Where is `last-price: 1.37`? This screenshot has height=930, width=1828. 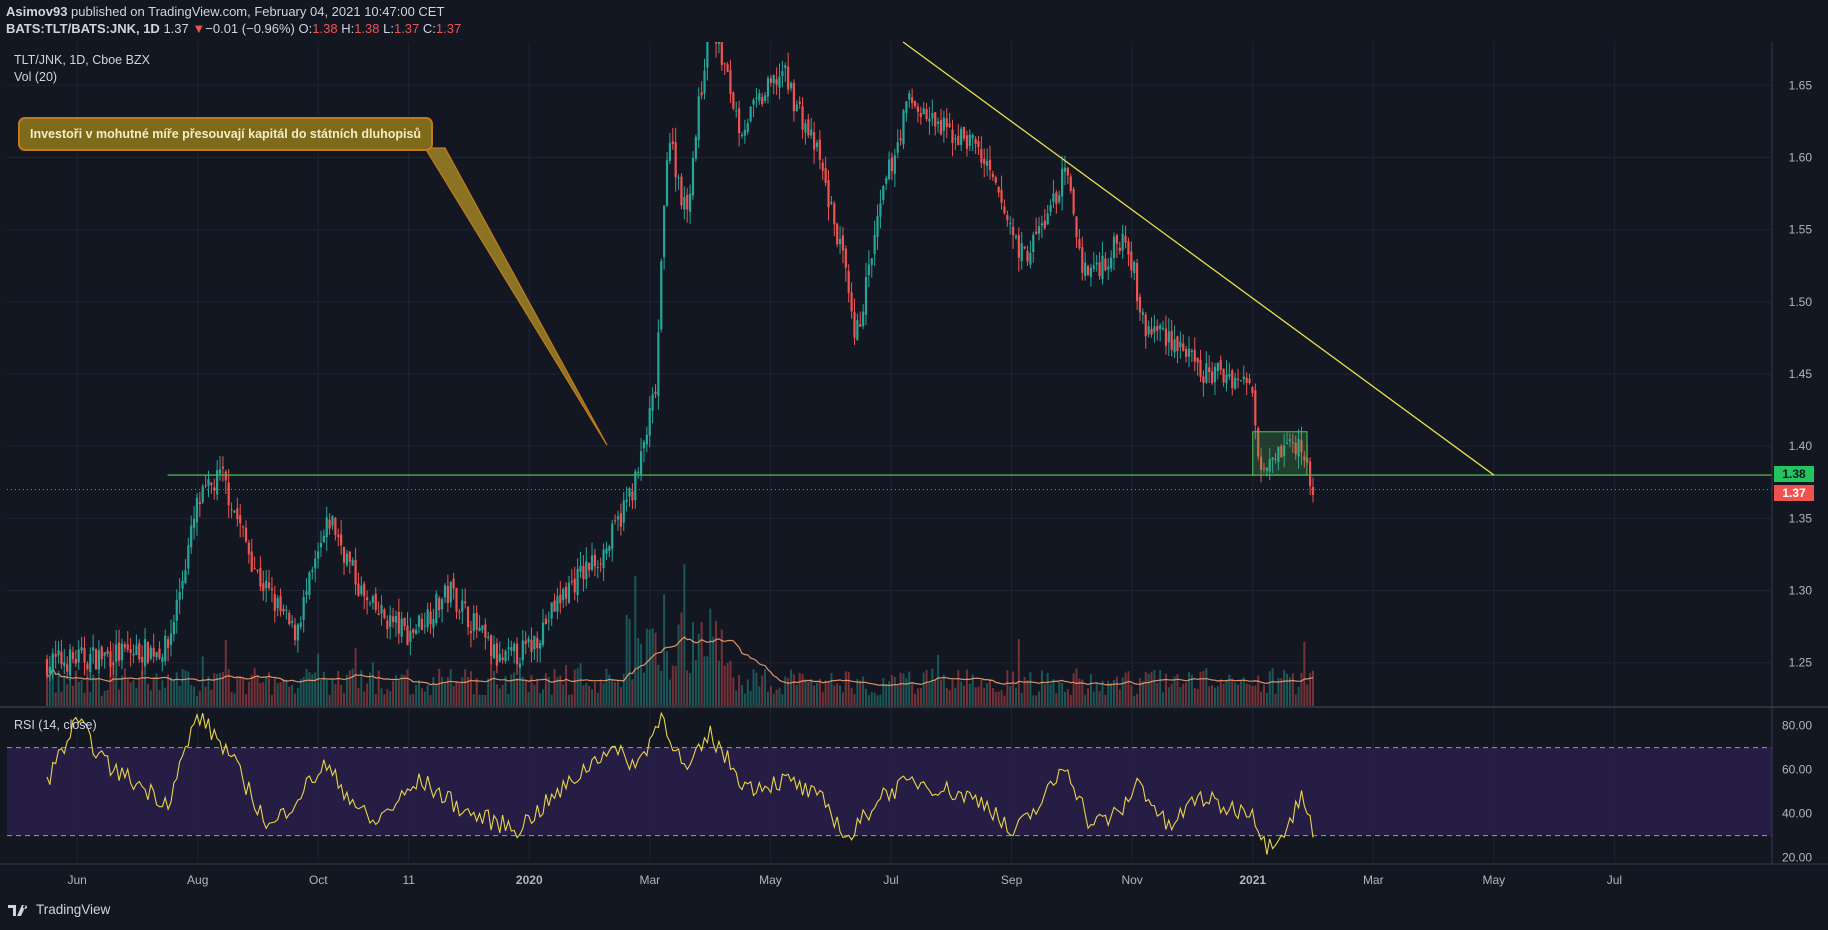
last-price: 1.37 is located at coordinates (176, 28).